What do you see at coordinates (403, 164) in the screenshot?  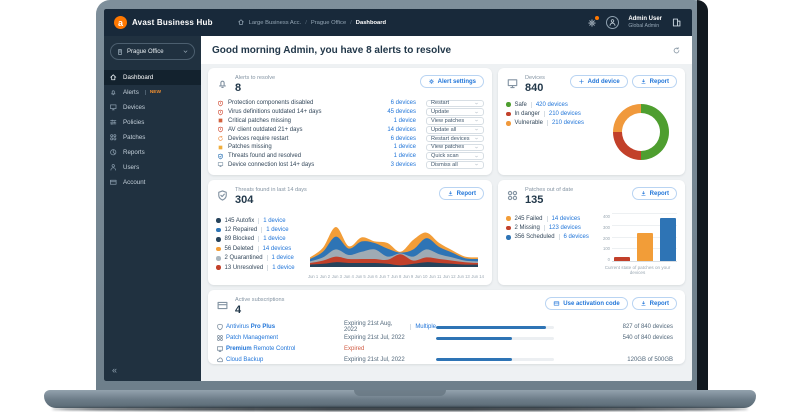 I see `alert-devices-link: 3 devices` at bounding box center [403, 164].